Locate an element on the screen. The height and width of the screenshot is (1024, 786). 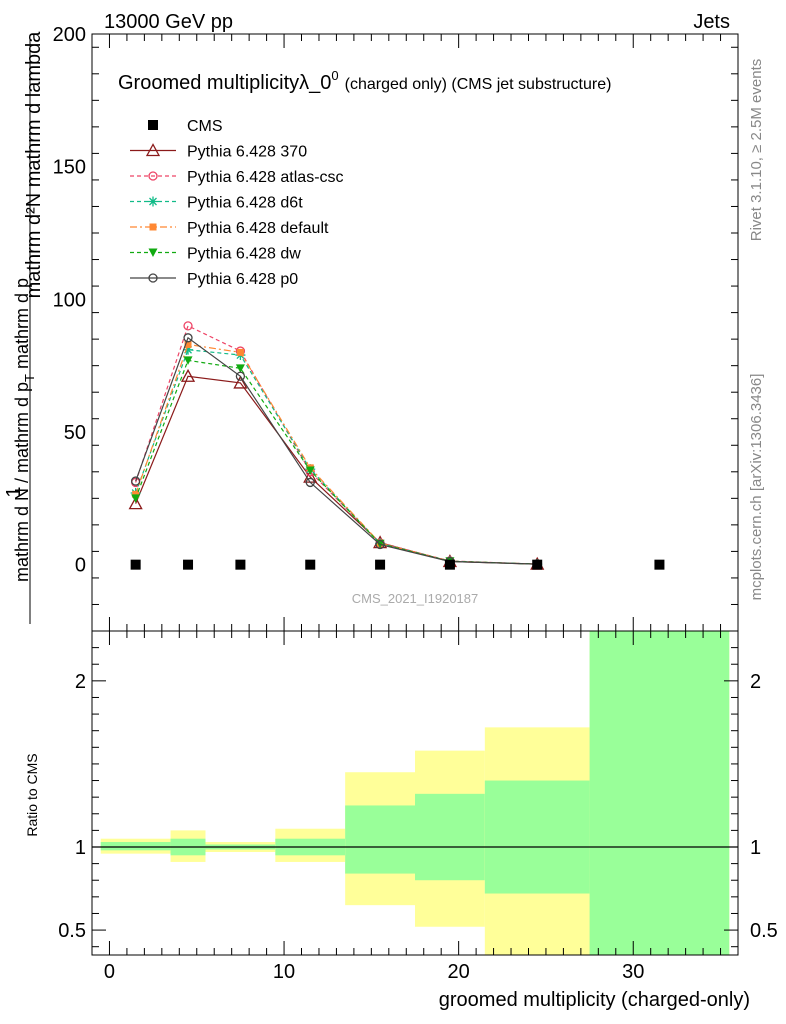
main-ytick-label-3: 150 is located at coordinates (69, 168).